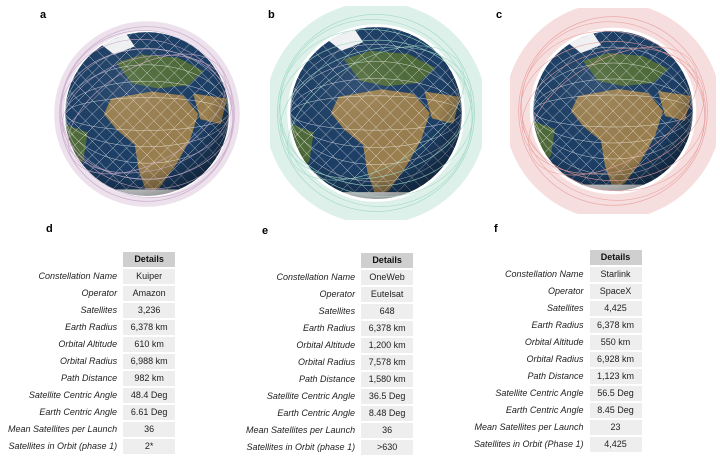  I want to click on globe-kuiper, so click(147, 114).